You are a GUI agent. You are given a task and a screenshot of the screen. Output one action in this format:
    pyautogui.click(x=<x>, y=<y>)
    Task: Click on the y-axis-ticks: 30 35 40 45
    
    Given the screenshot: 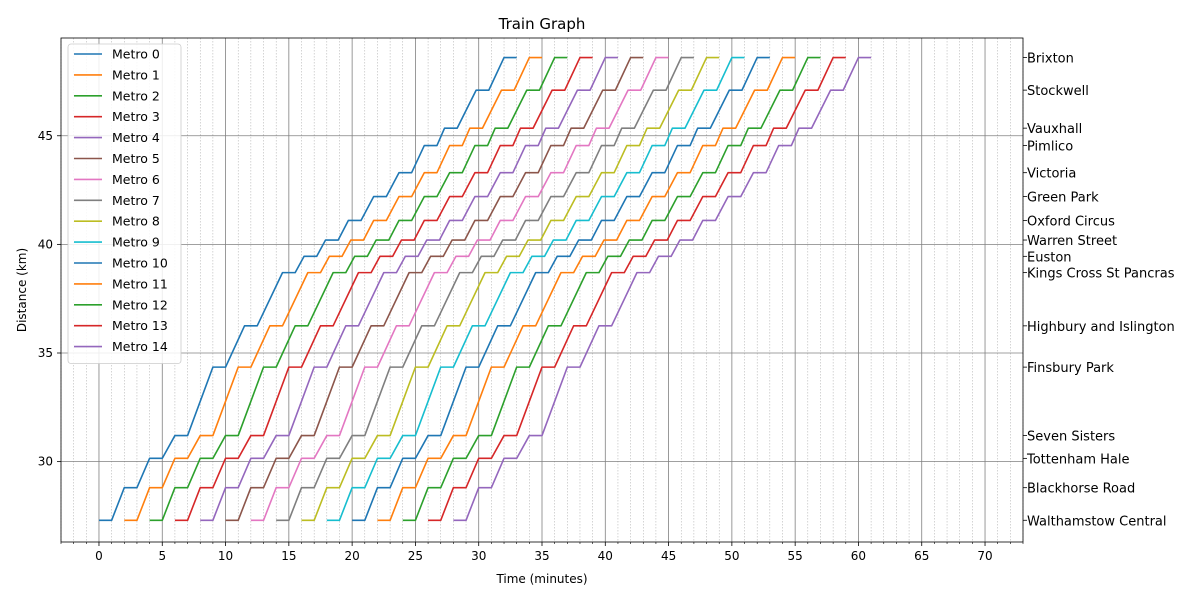 What is the action you would take?
    pyautogui.click(x=49, y=299)
    